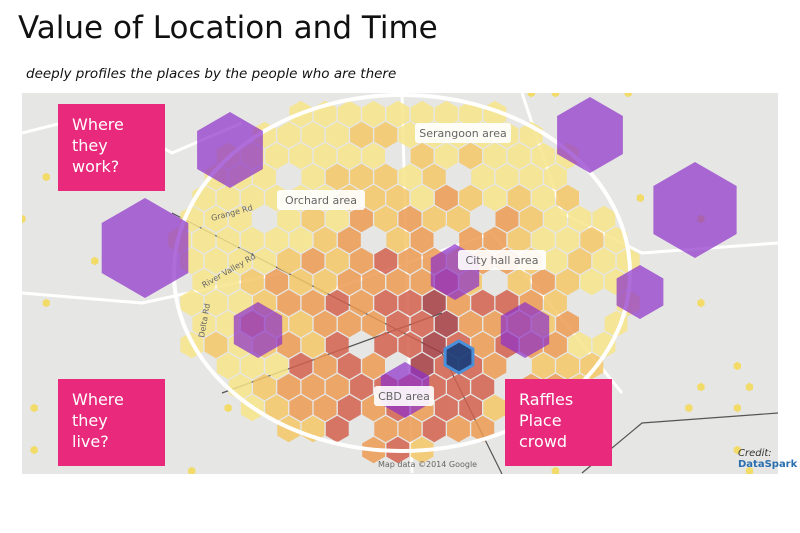  What do you see at coordinates (427, 464) in the screenshot?
I see `attribution: Map data ©2014 Google` at bounding box center [427, 464].